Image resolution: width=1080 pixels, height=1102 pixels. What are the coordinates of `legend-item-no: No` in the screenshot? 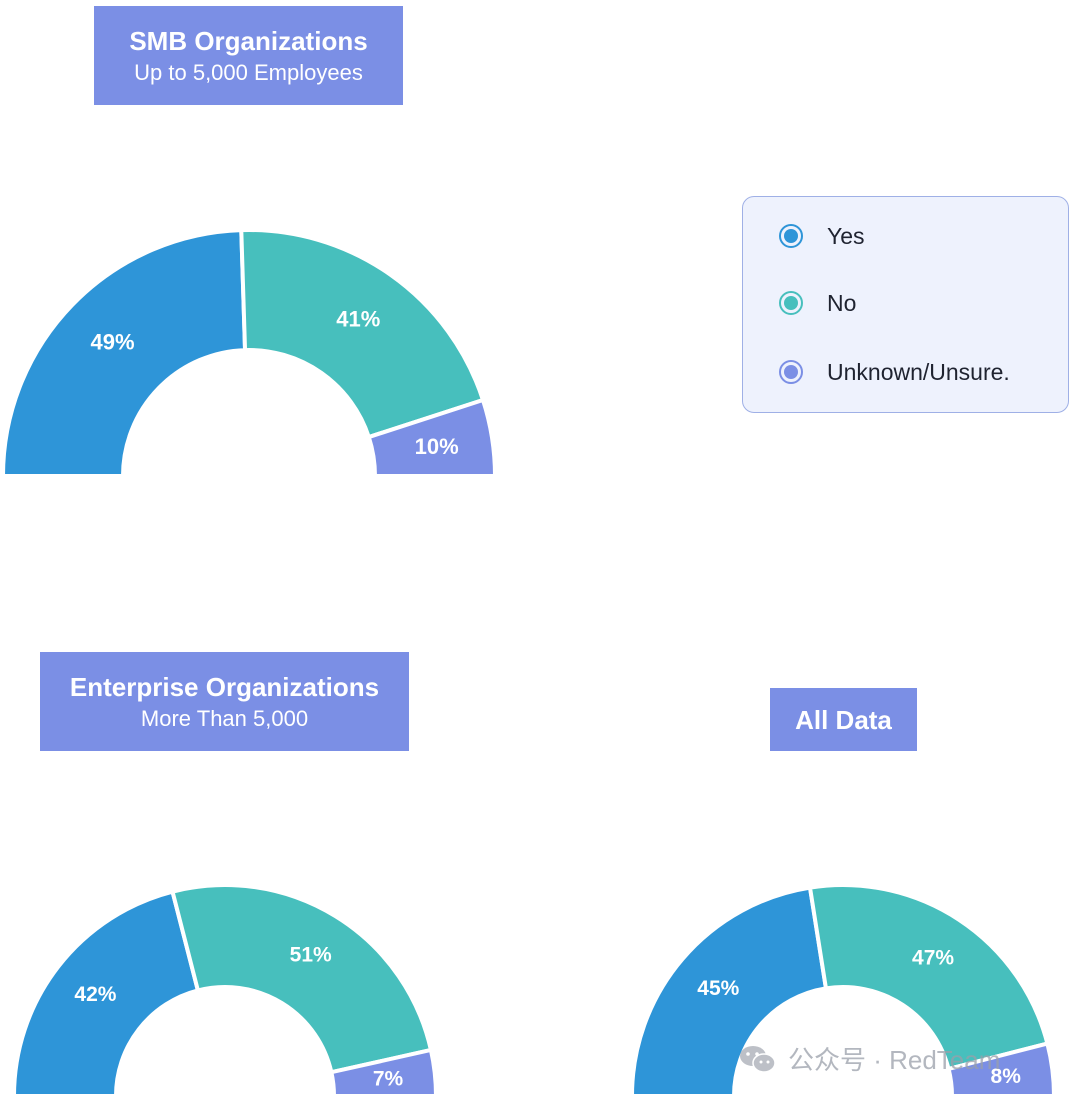 It's located at (817, 303).